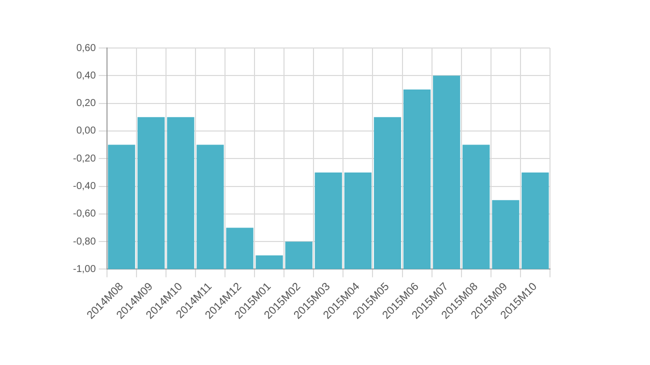 The image size is (650, 365). Describe the element at coordinates (86, 131) in the screenshot. I see `y-tick-label: 0,00` at that location.